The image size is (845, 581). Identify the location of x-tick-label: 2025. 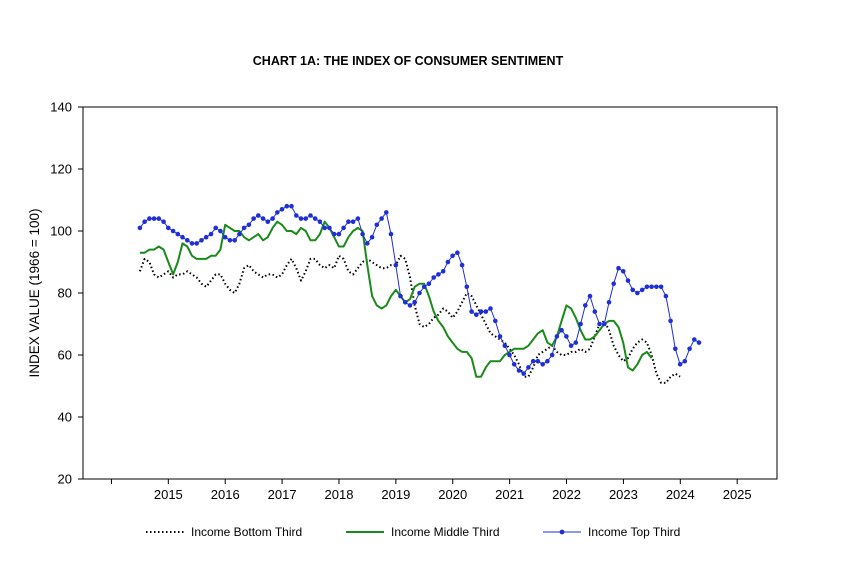
(737, 494).